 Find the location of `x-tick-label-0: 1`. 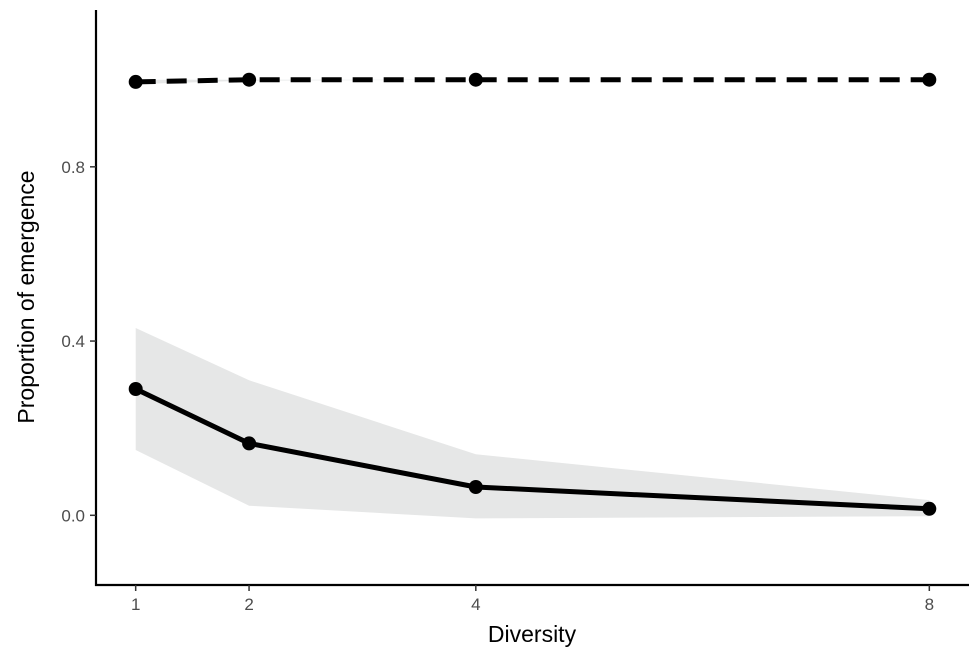

x-tick-label-0: 1 is located at coordinates (135, 604).